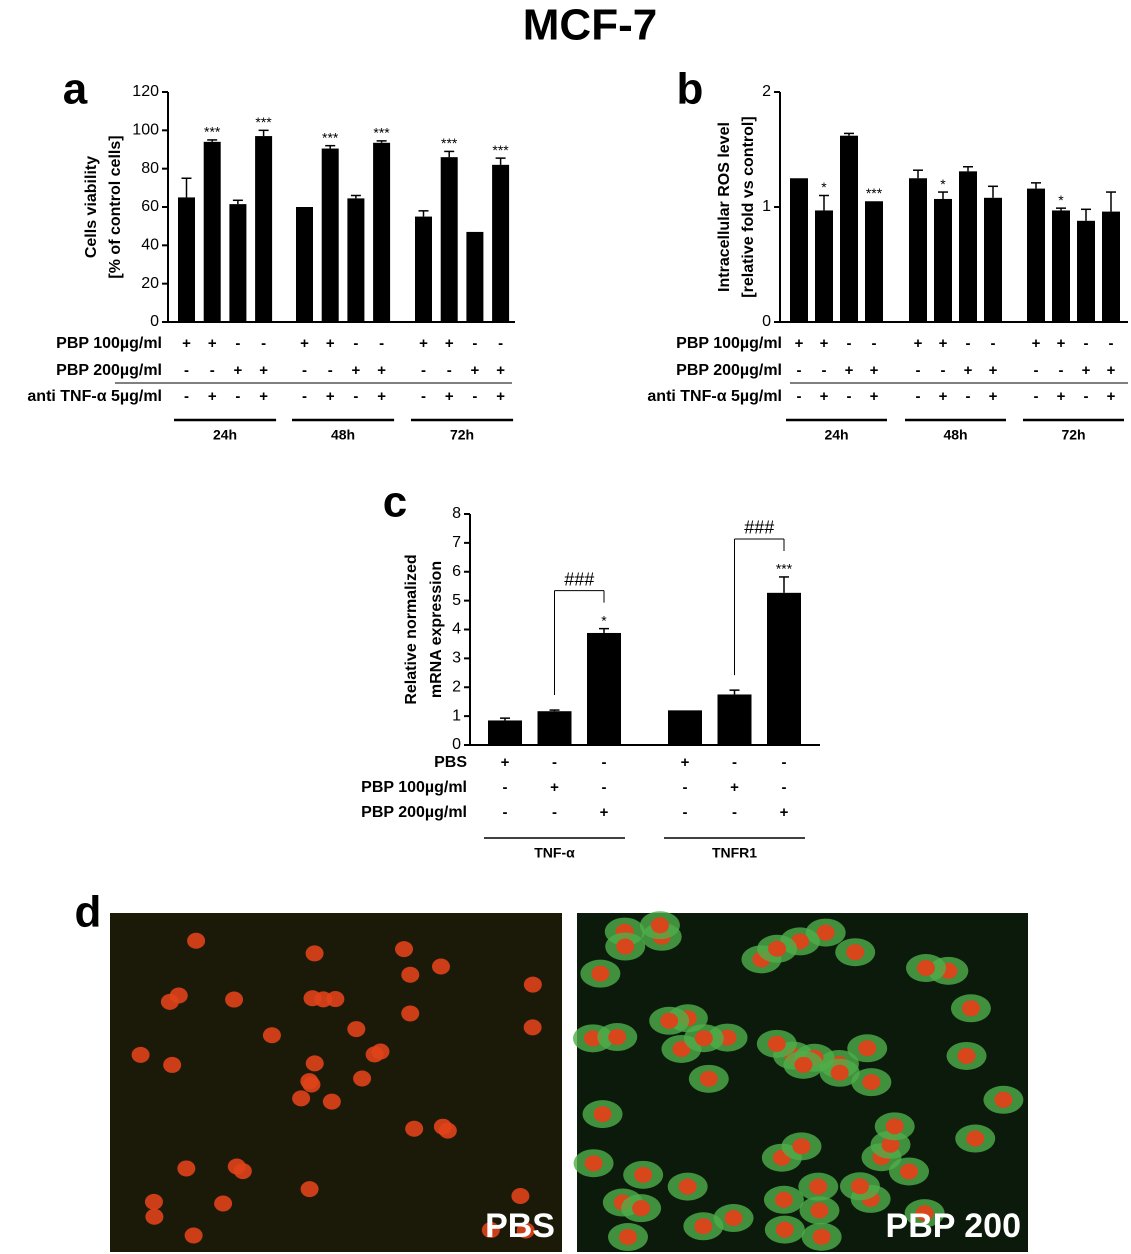 This screenshot has width=1131, height=1254. What do you see at coordinates (554, 853) in the screenshot?
I see `group-label: TNF-α` at bounding box center [554, 853].